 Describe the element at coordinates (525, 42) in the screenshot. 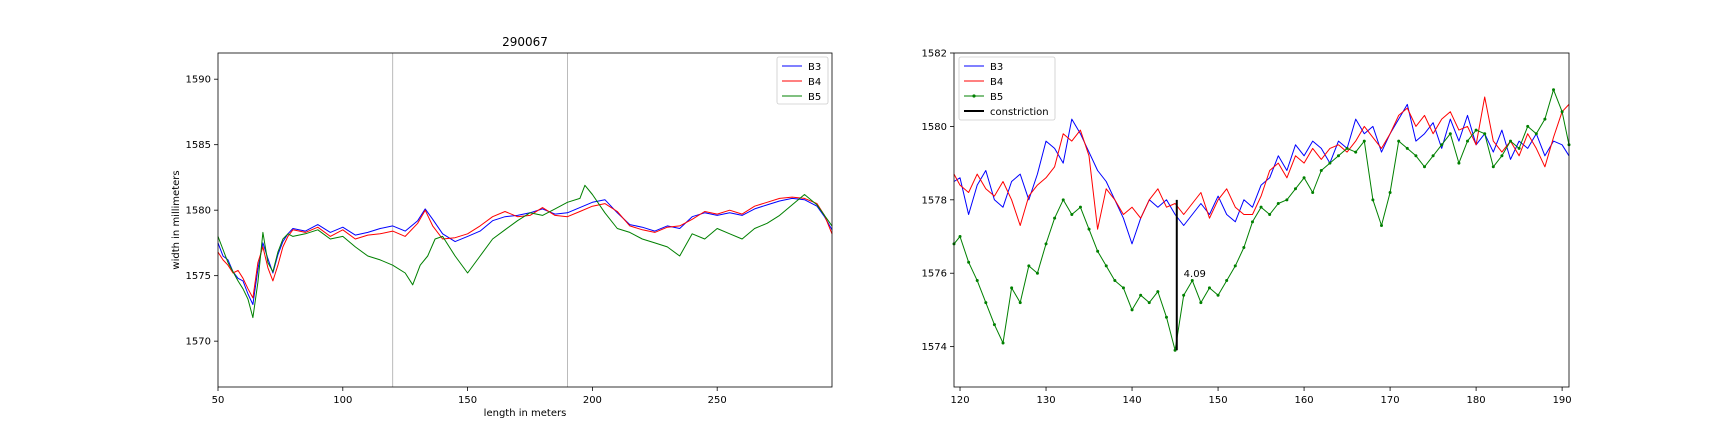

I see `chart-title-left: 290067` at that location.